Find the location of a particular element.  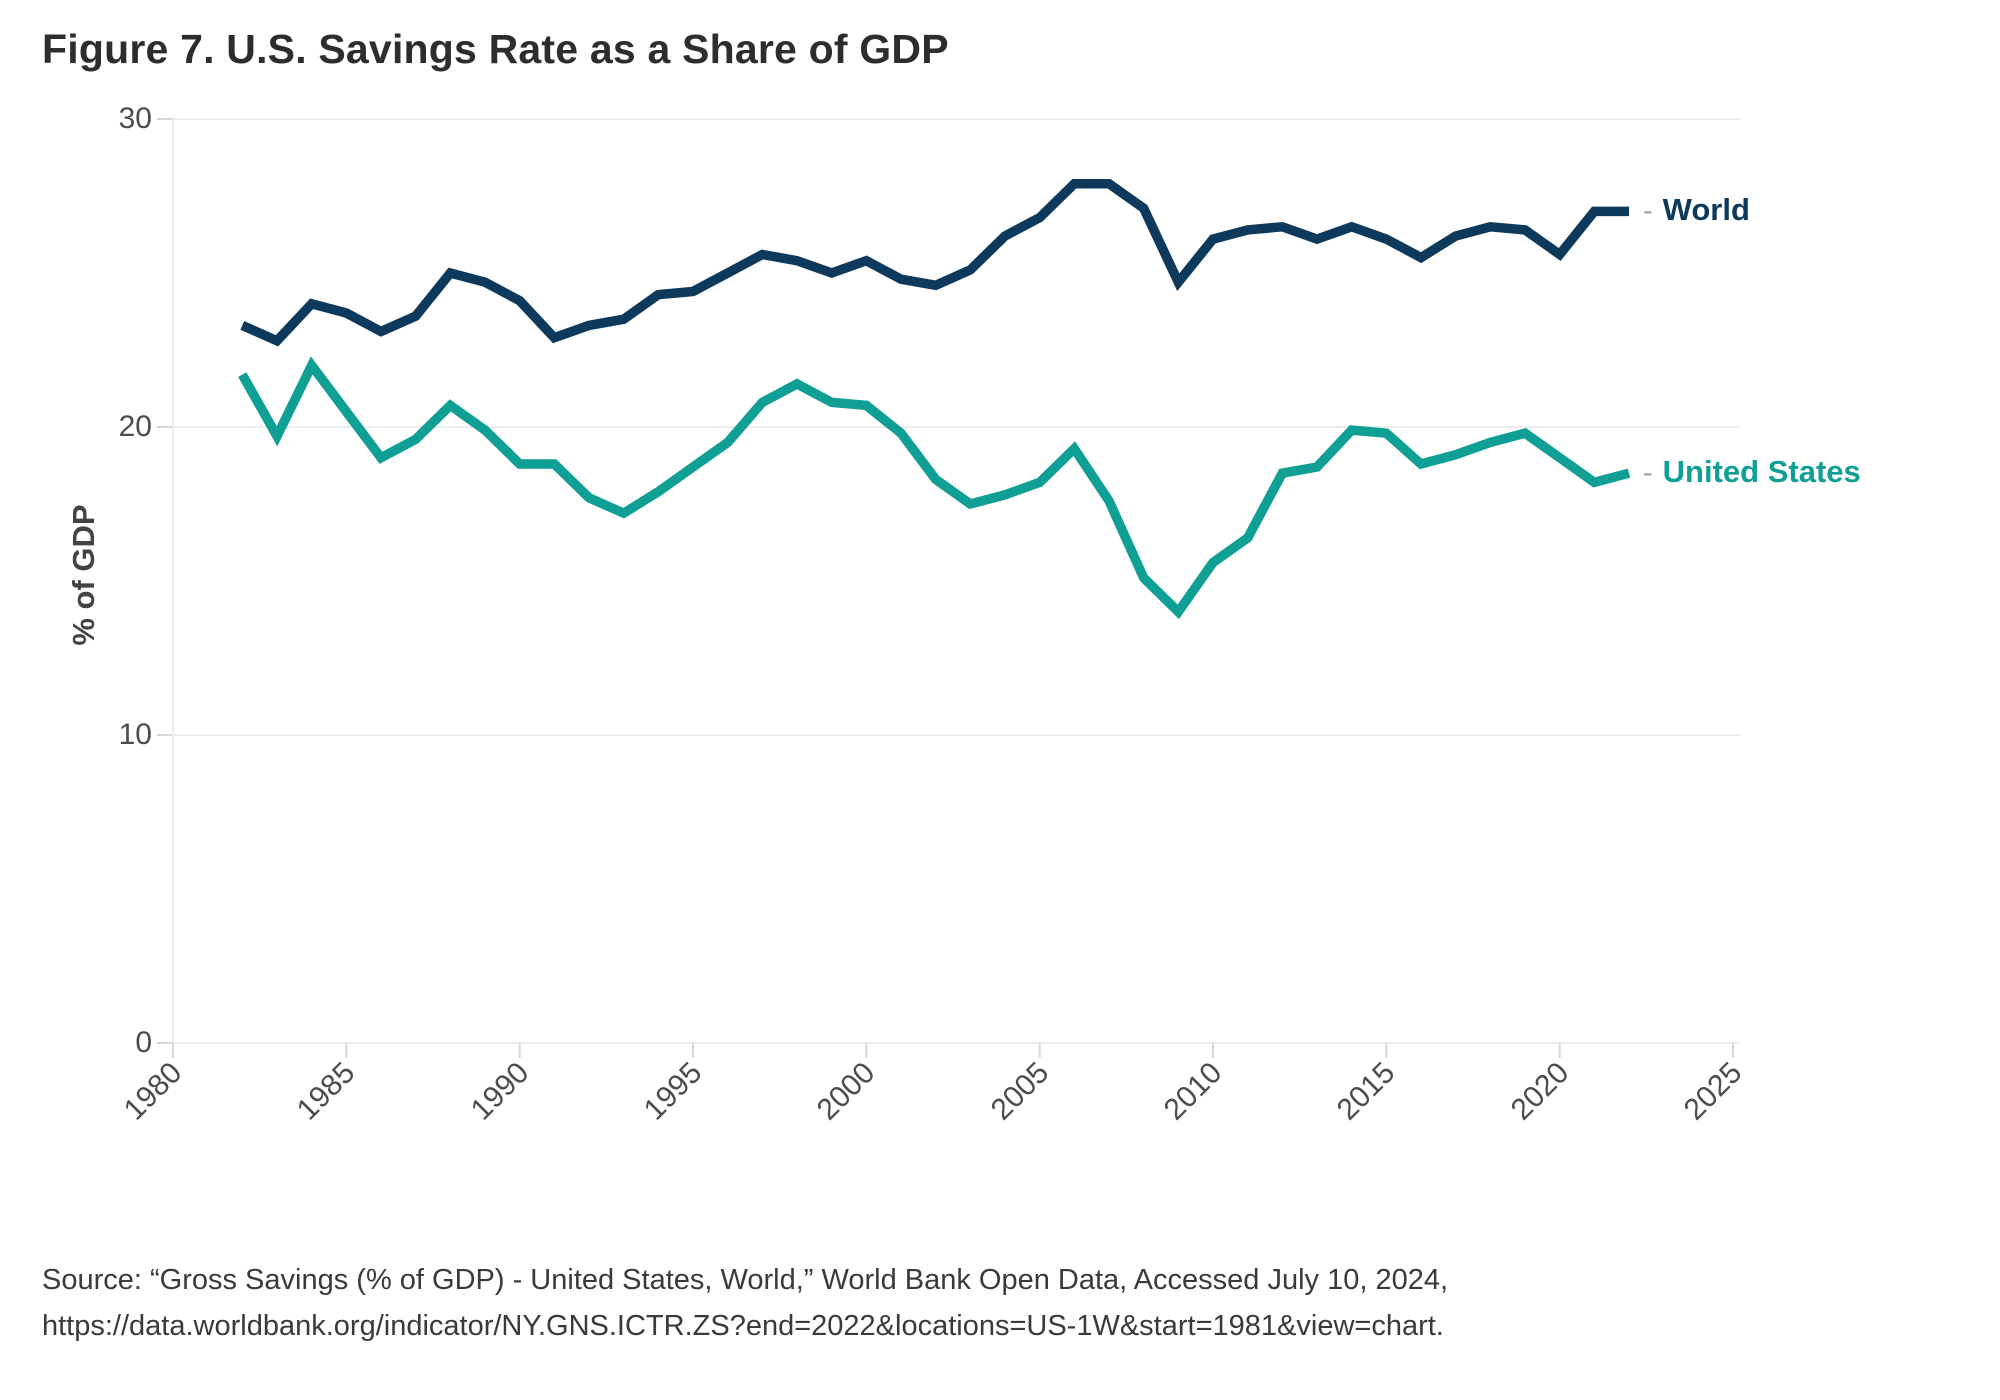

legend-united-states-label: United States is located at coordinates (1761, 472).